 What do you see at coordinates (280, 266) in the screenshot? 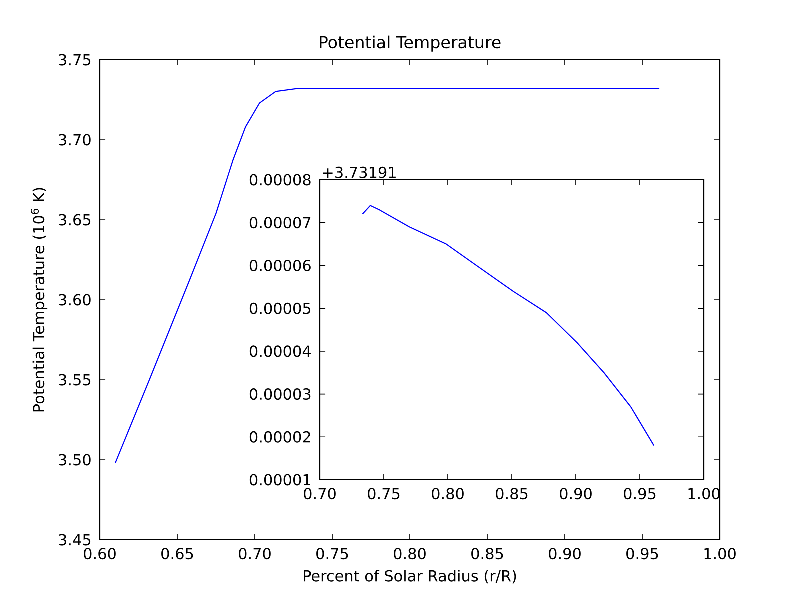
I see `y-tick-label: 0.00006` at bounding box center [280, 266].